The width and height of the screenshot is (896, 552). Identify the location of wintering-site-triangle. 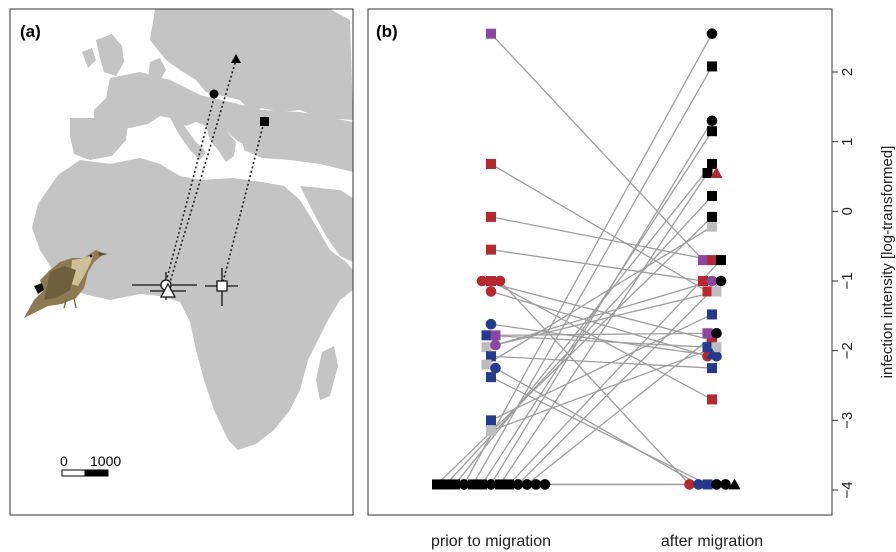
(168, 290).